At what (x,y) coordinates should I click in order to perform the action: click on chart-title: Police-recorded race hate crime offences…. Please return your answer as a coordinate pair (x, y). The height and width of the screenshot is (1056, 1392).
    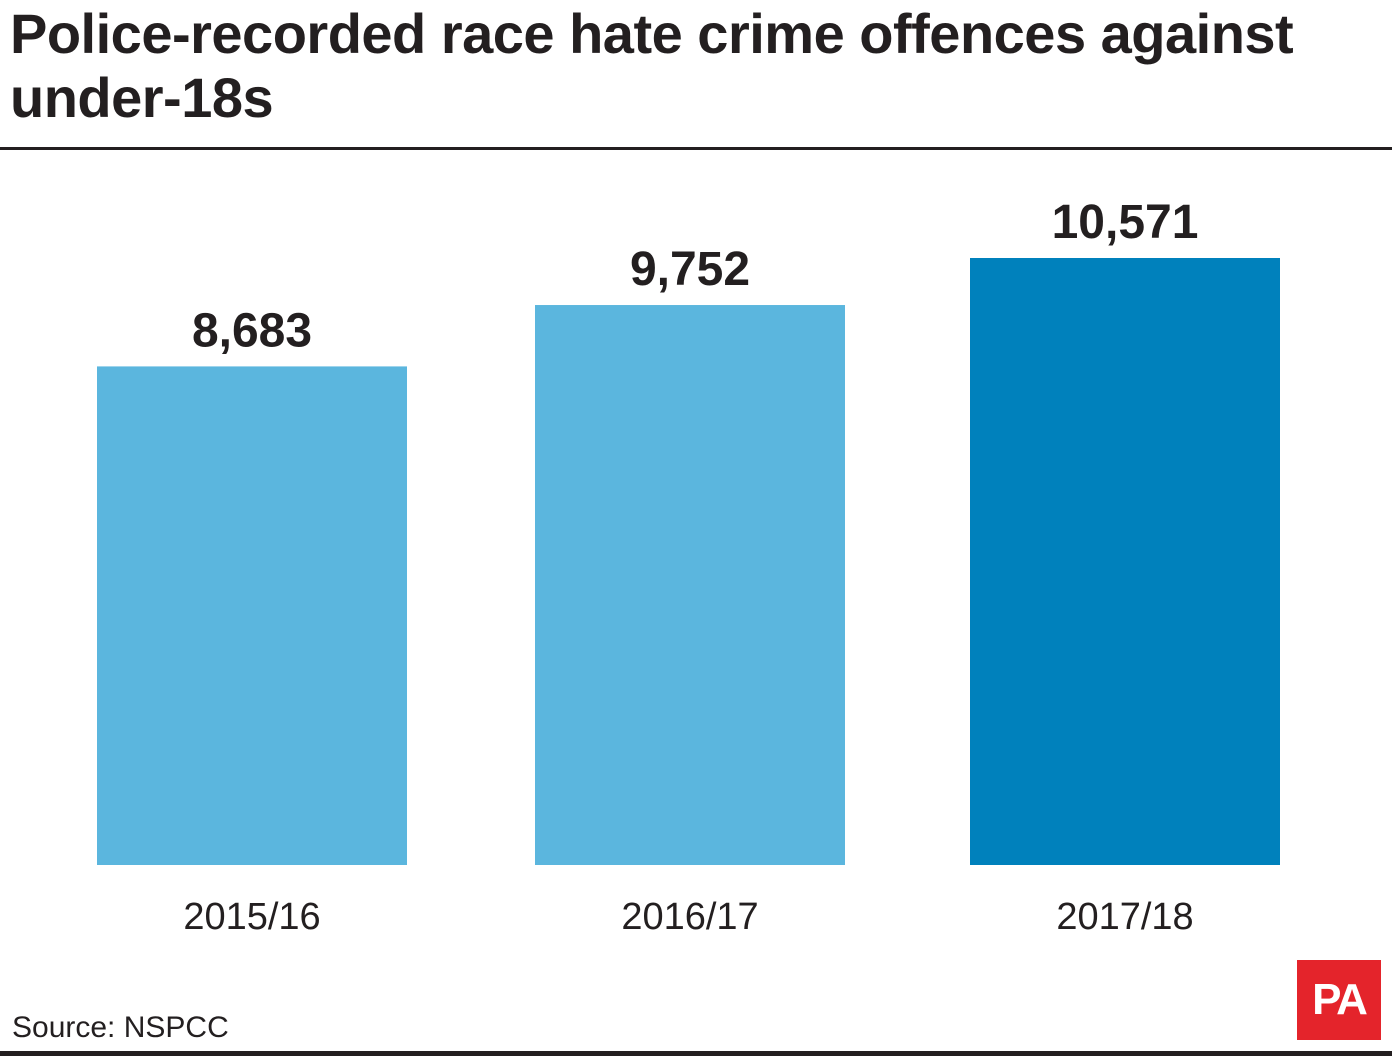
    Looking at the image, I should click on (652, 65).